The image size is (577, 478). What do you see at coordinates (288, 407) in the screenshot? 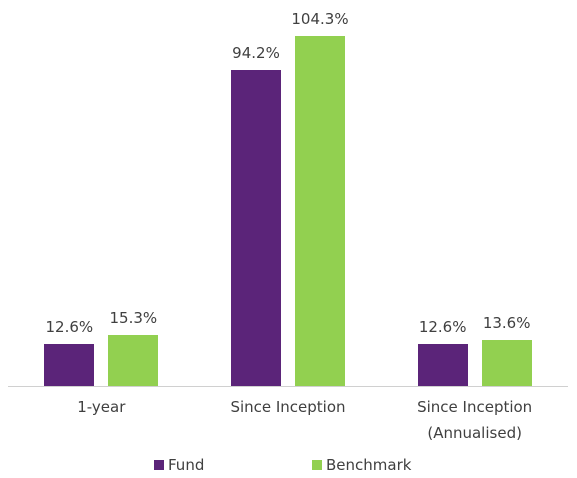
I see `x-tick-label: Since Inception` at bounding box center [288, 407].